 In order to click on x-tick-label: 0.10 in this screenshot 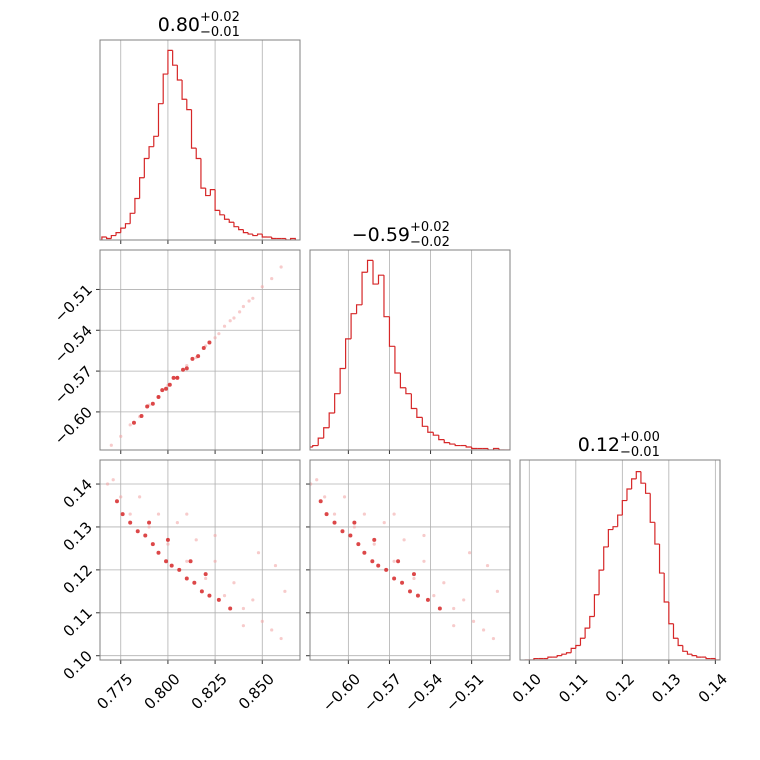, I will do `click(527, 688)`.